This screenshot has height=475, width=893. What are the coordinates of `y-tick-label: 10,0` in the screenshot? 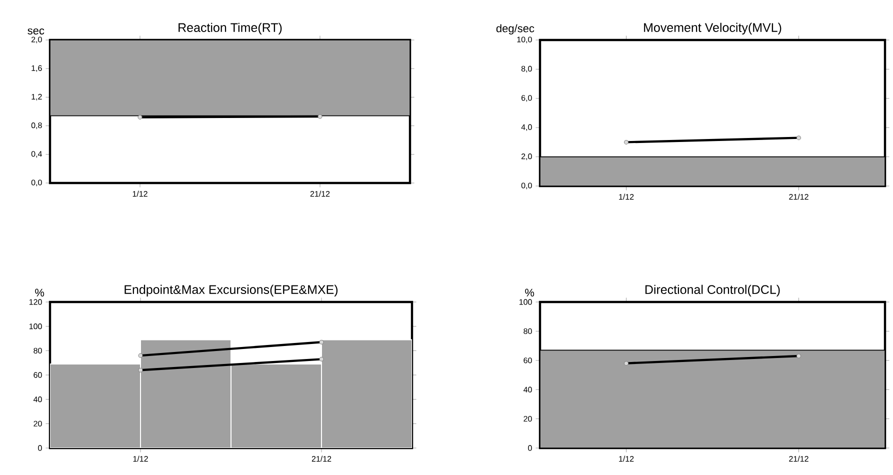 It's located at (524, 40).